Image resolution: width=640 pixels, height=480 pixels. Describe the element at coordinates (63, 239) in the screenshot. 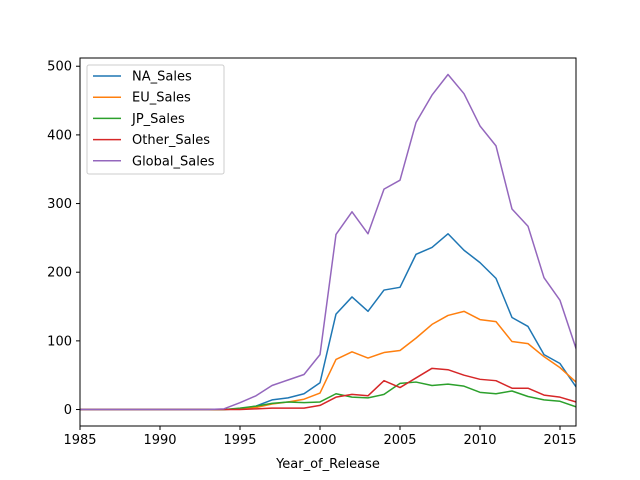

I see `y-axis: 0 100 200 300 400 500` at that location.